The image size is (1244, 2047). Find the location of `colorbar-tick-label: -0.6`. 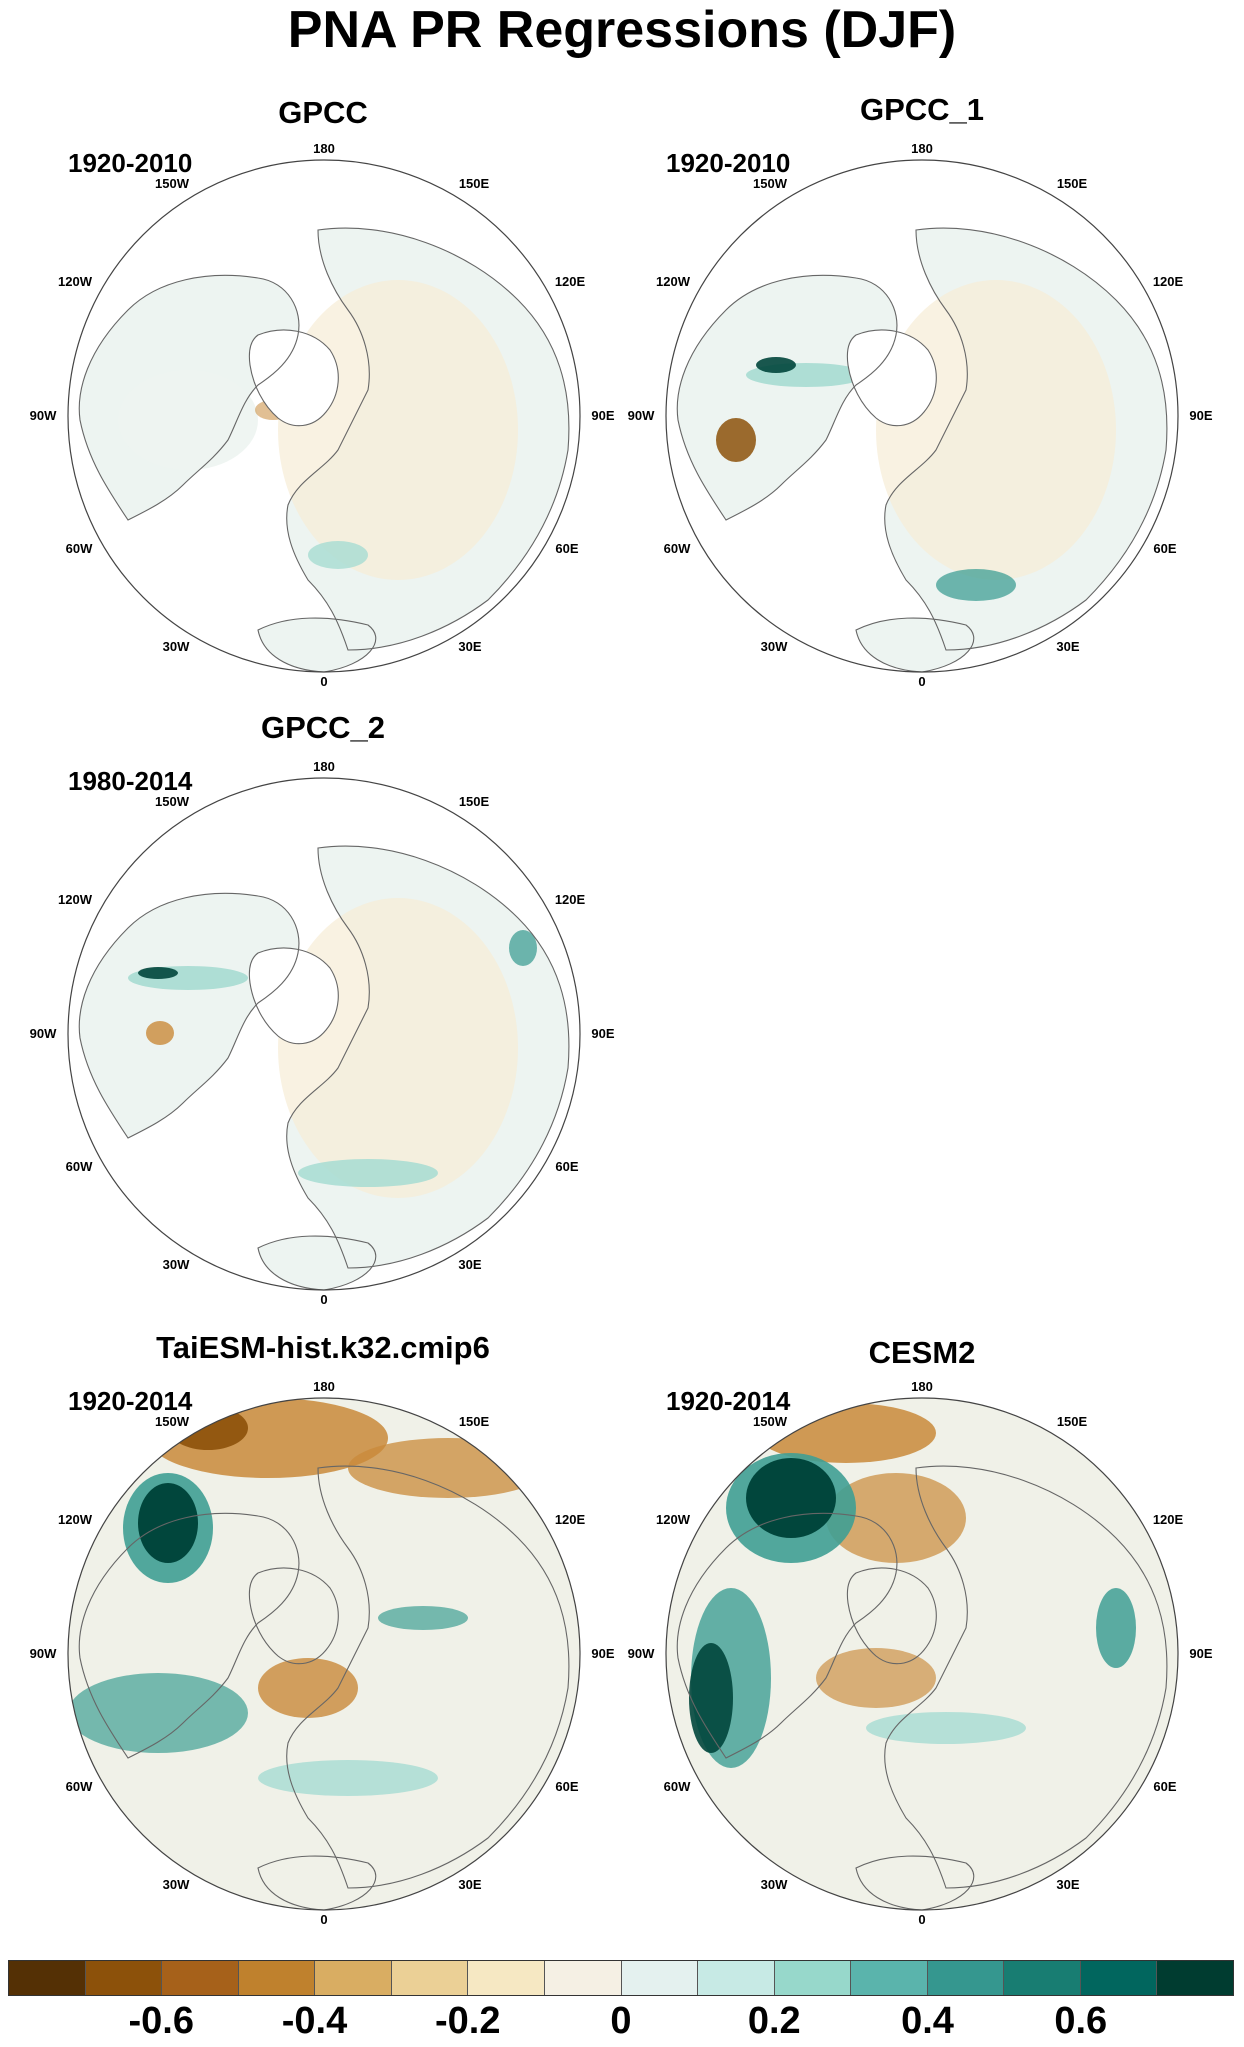

colorbar-tick-label: -0.6 is located at coordinates (161, 2021).